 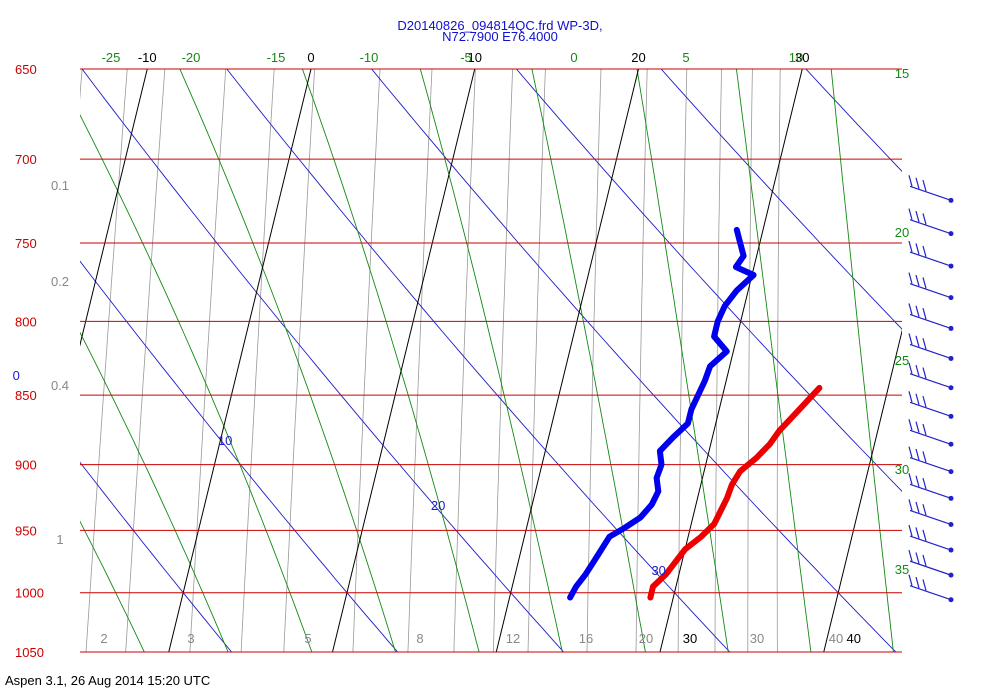 What do you see at coordinates (902, 232) in the screenshot?
I see `moist-adiabat-label: 20` at bounding box center [902, 232].